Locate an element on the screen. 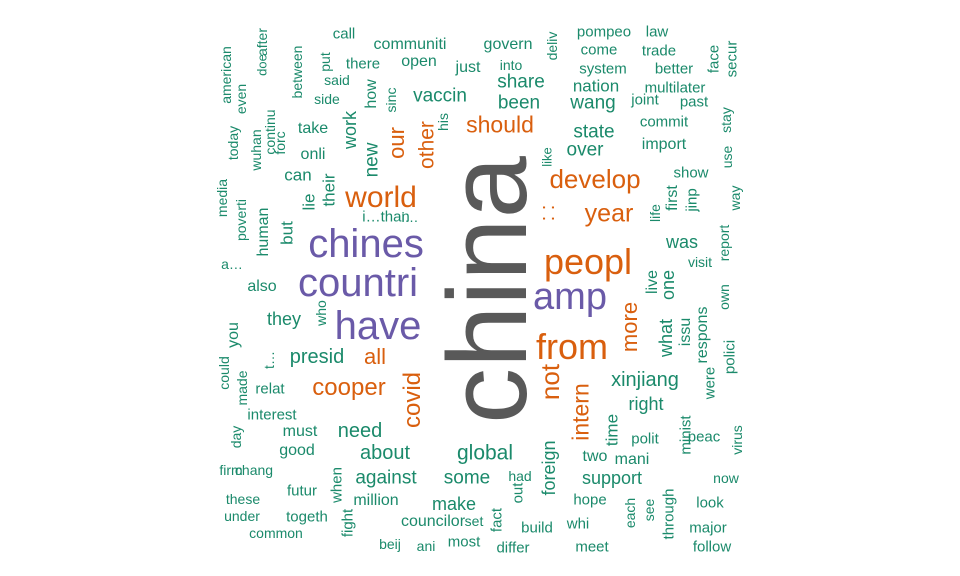 Image resolution: width=960 pixels, height=576 pixels. word: were is located at coordinates (710, 383).